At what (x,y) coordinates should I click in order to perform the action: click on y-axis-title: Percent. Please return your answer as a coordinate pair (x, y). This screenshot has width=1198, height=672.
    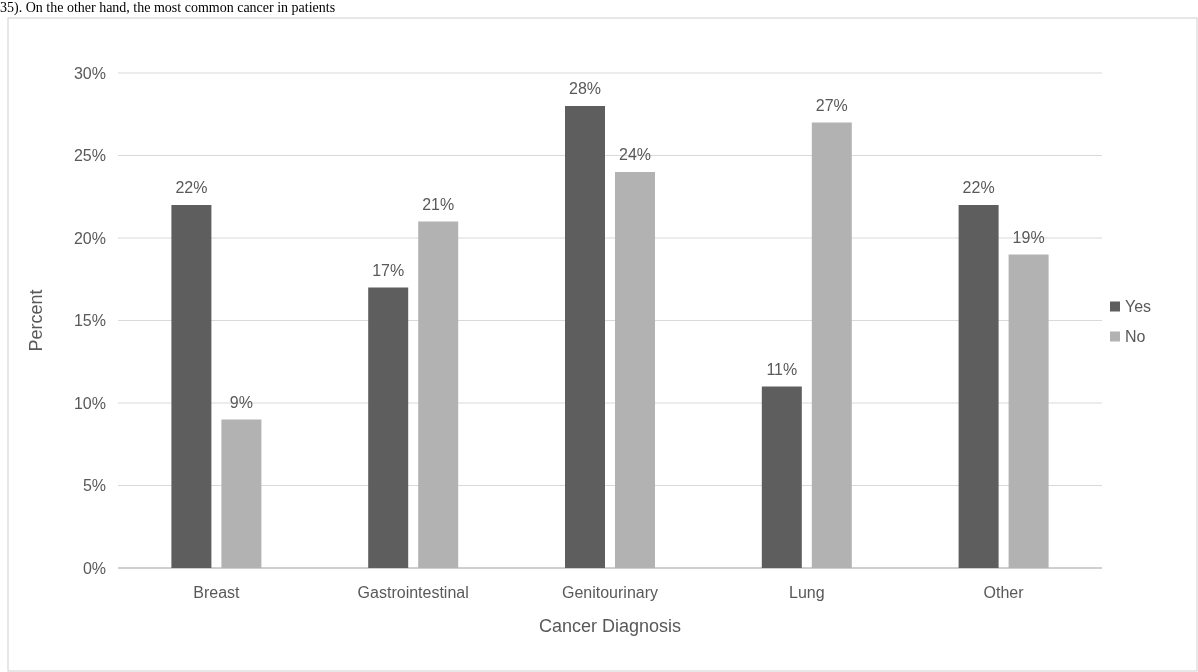
    Looking at the image, I should click on (36, 320).